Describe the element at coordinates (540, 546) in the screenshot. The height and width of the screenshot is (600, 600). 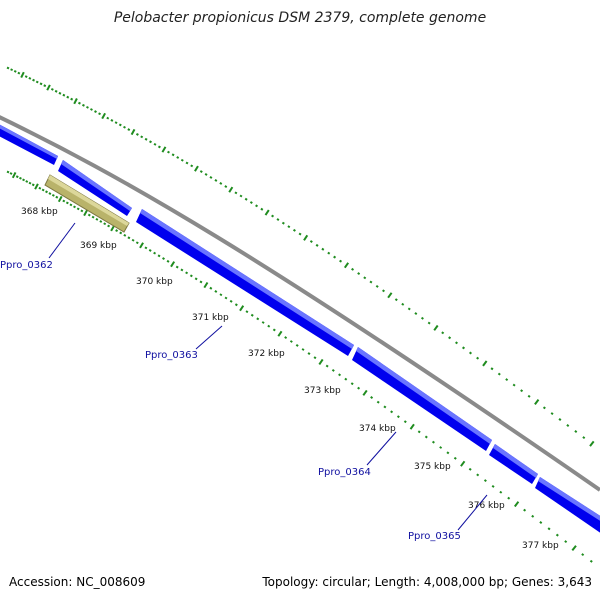
I see `scale-label: 377 kbp` at that location.